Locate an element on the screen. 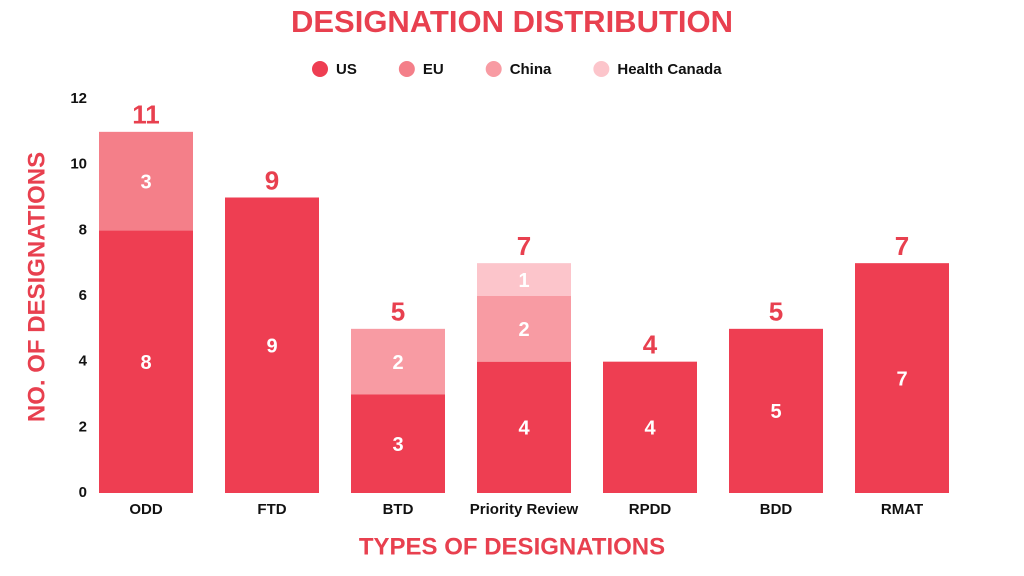 This screenshot has width=1024, height=576. x-tick-label: BDD is located at coordinates (776, 509).